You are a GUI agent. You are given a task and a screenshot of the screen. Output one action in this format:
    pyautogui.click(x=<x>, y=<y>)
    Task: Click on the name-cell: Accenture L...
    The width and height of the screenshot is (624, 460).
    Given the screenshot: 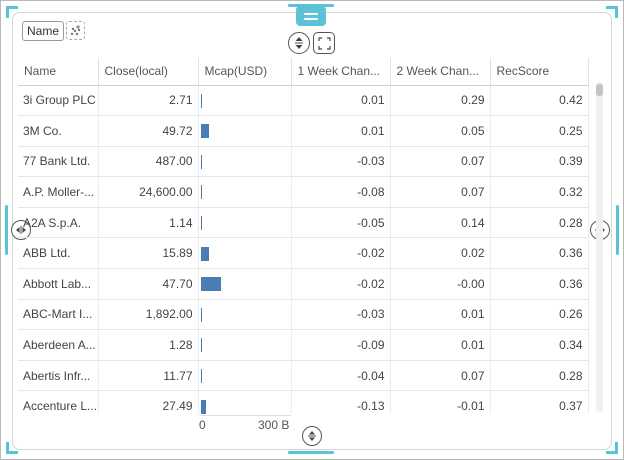 What is the action you would take?
    pyautogui.click(x=58, y=402)
    